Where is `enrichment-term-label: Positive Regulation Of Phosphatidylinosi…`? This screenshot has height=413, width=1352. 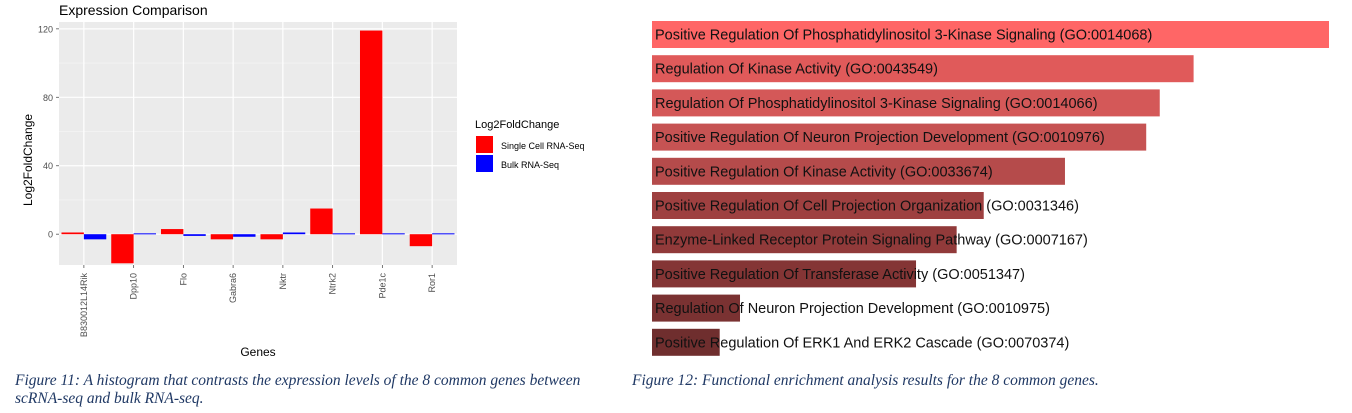 enrichment-term-label: Positive Regulation Of Phosphatidylinosi… is located at coordinates (903, 36).